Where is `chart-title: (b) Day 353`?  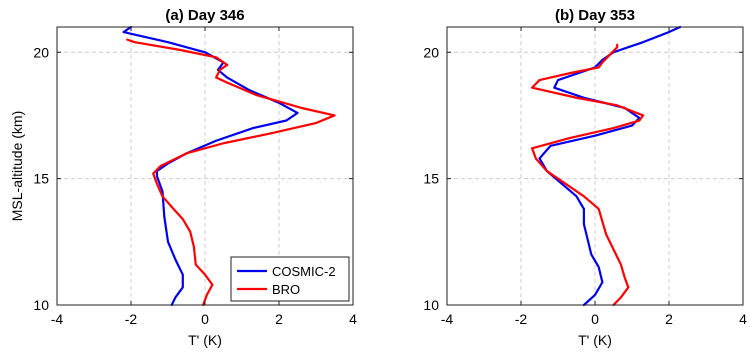
chart-title: (b) Day 353 is located at coordinates (595, 15).